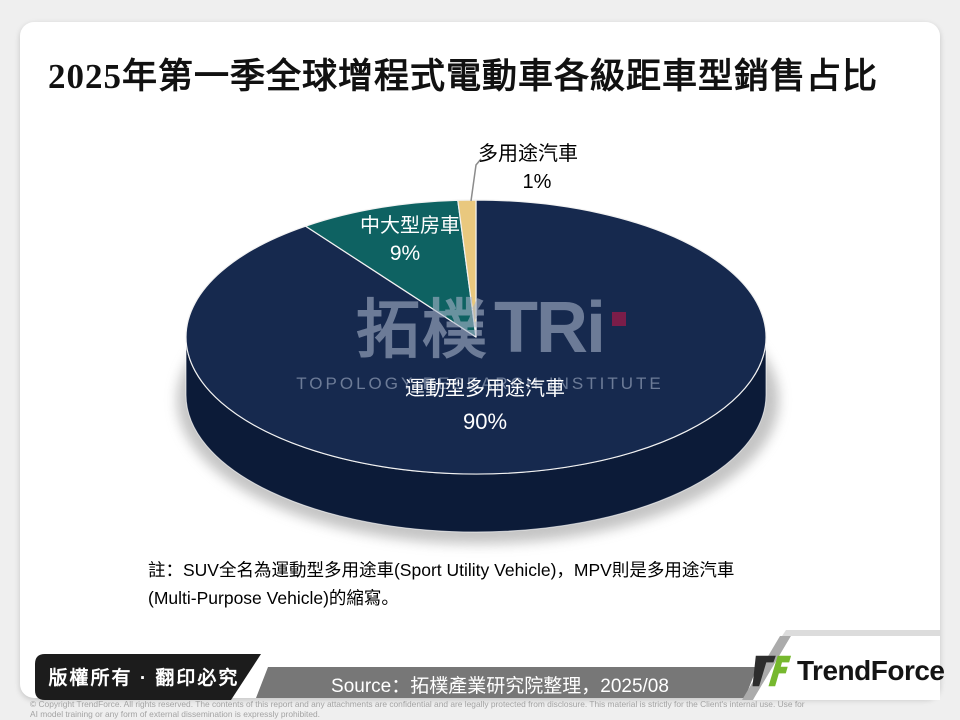 Image resolution: width=960 pixels, height=720 pixels. I want to click on copyright-ribbon-shape, so click(148, 677).